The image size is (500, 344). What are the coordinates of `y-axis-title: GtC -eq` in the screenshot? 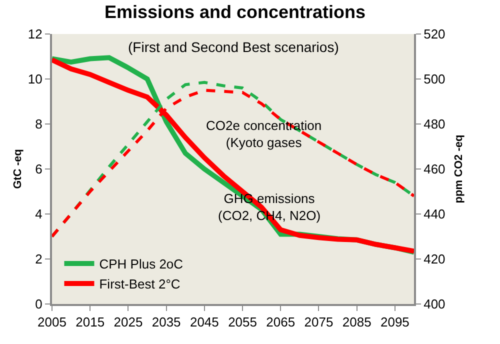 It's located at (18, 169).